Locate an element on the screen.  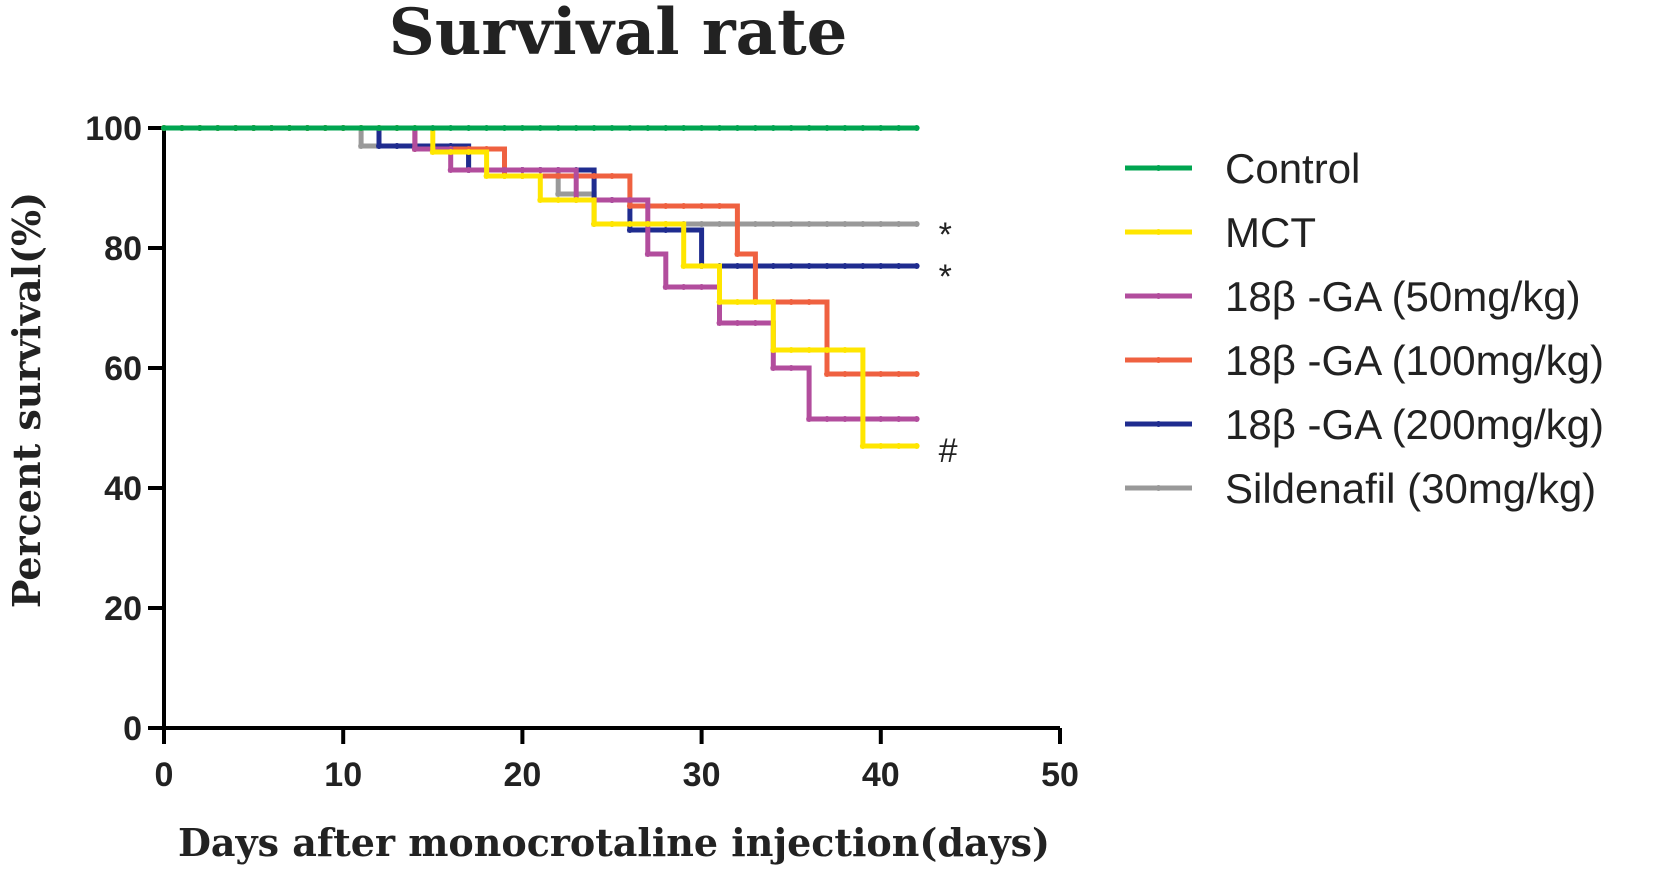
legend-label: MCT is located at coordinates (1270, 232).